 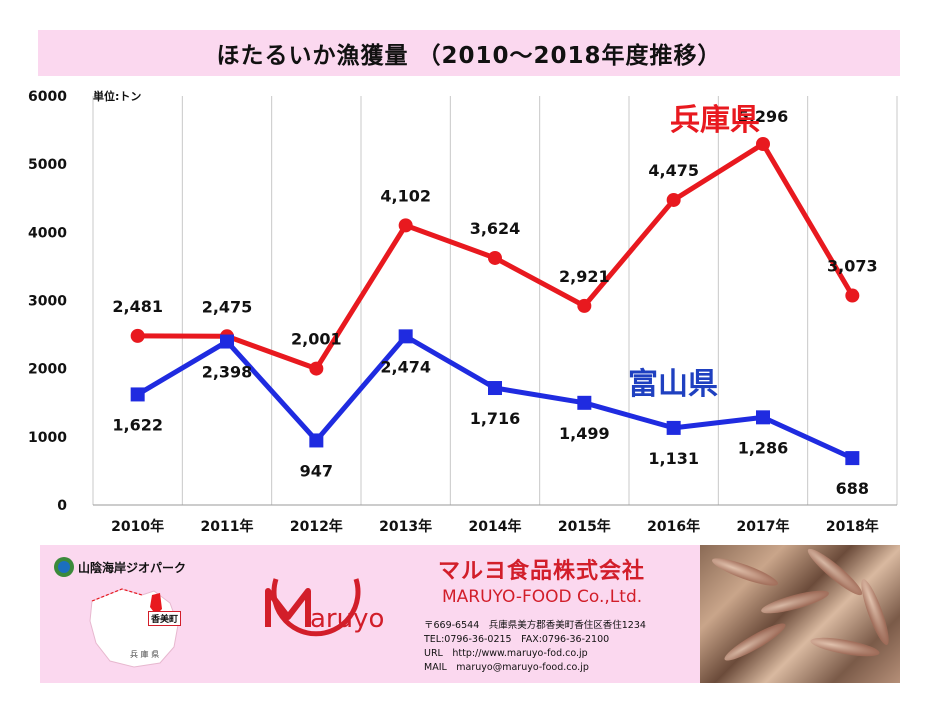 I want to click on data-label-toyama: 1,716, so click(x=495, y=418).